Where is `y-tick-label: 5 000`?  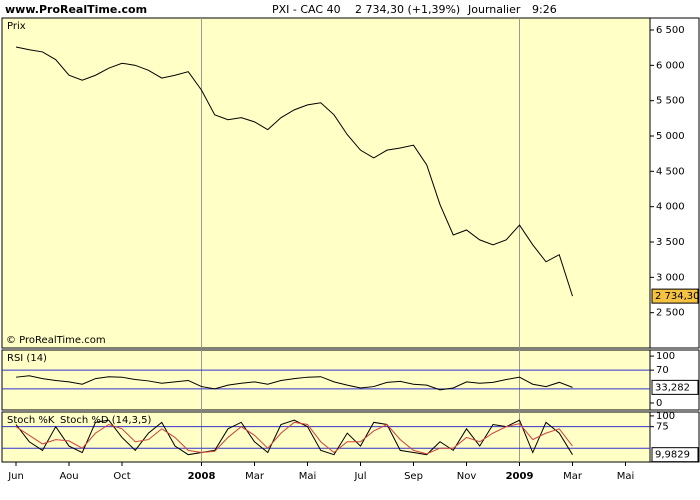 y-tick-label: 5 000 is located at coordinates (670, 136).